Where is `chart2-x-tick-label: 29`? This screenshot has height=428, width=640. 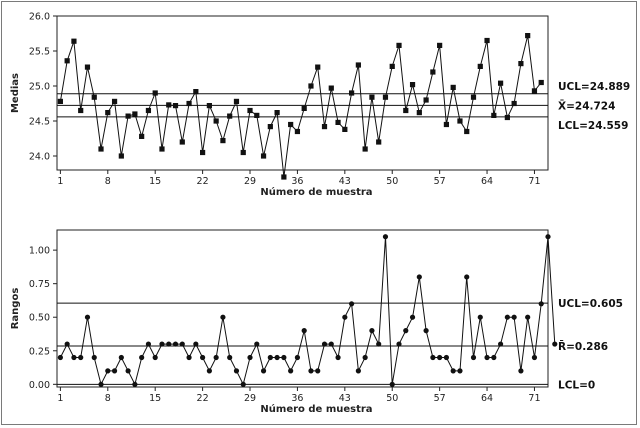 chart2-x-tick-label: 29 is located at coordinates (250, 398).